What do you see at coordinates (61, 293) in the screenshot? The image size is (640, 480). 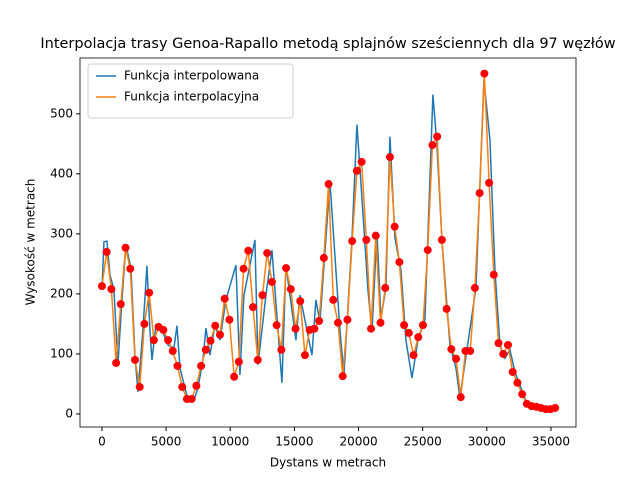 I see `y-tick-label: 200` at bounding box center [61, 293].